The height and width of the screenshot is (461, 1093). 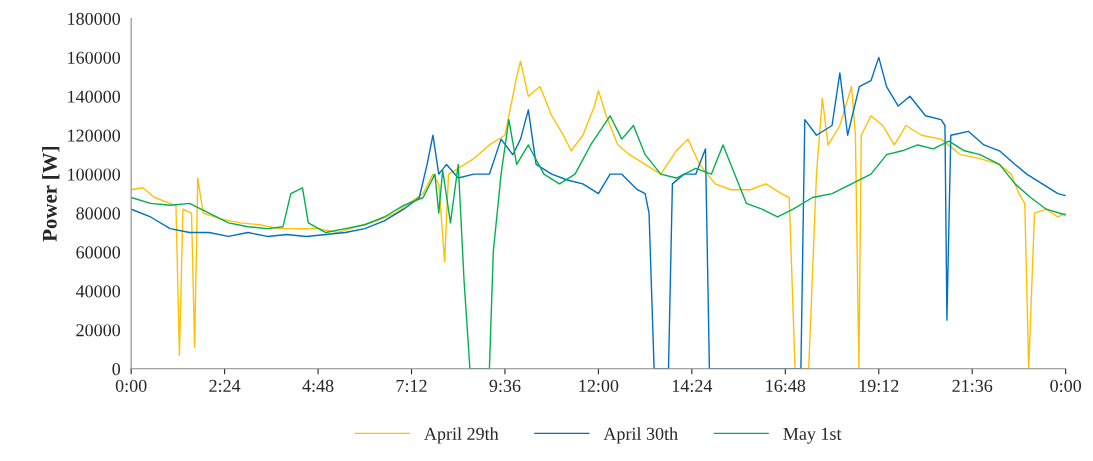 I want to click on x-tick-label: 2:24, so click(x=225, y=385).